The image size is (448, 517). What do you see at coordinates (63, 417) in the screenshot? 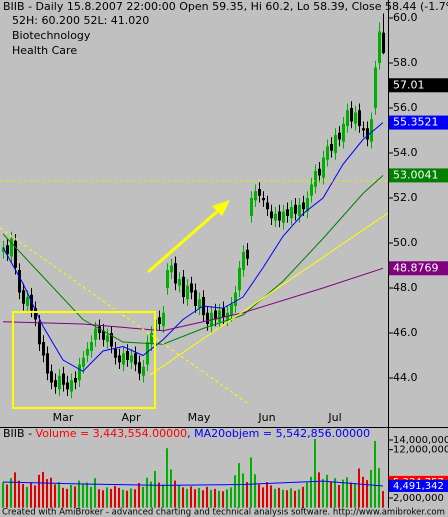
I see `x-tick-label: Mar` at bounding box center [63, 417].